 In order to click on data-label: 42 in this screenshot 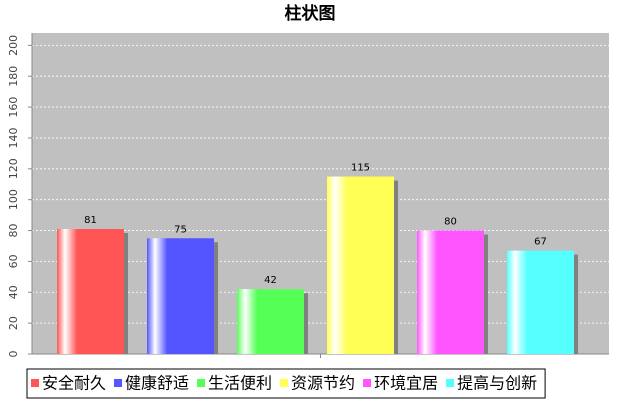, I will do `click(270, 280)`.